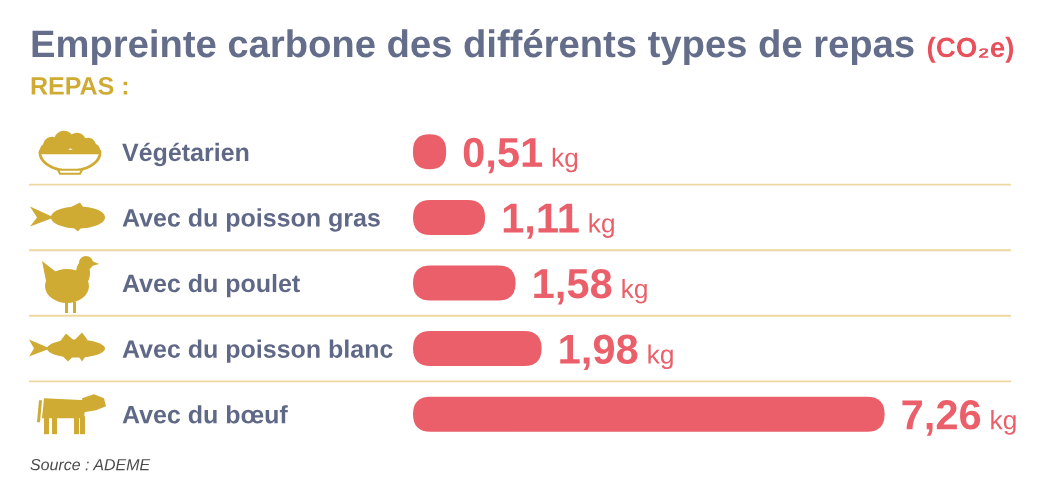 The width and height of the screenshot is (1053, 497). What do you see at coordinates (79, 86) in the screenshot?
I see `y-axis-title: REPAS :` at bounding box center [79, 86].